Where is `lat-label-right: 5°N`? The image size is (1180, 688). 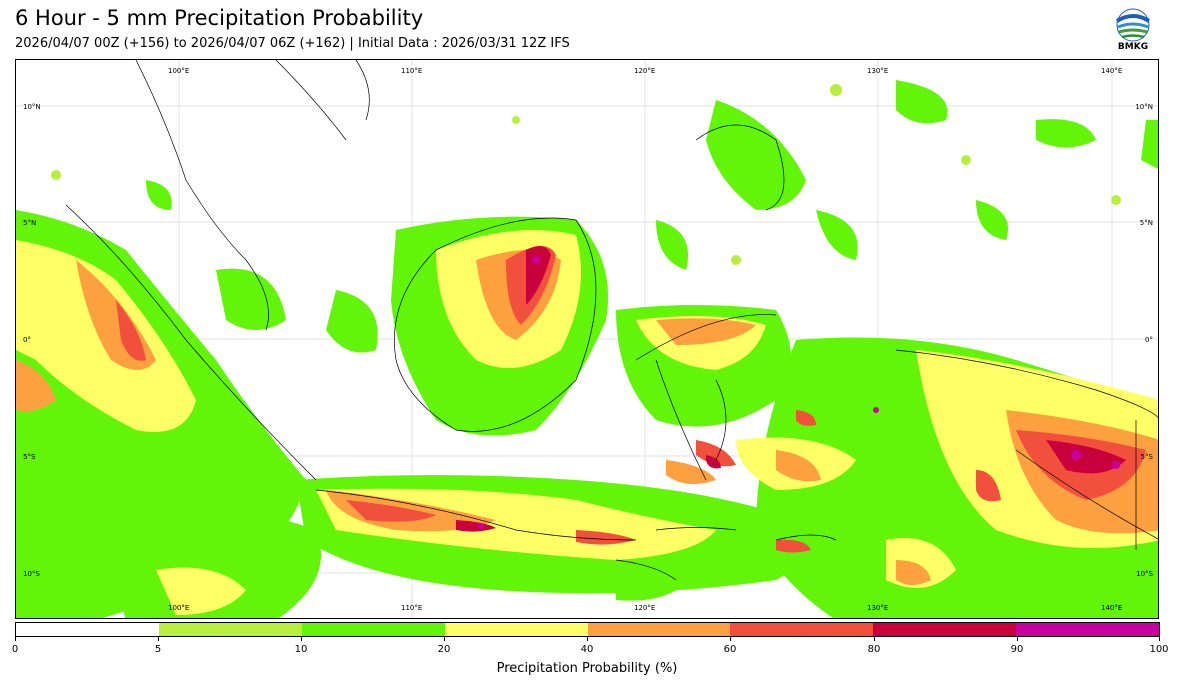
lat-label-right: 5°N is located at coordinates (1146, 223).